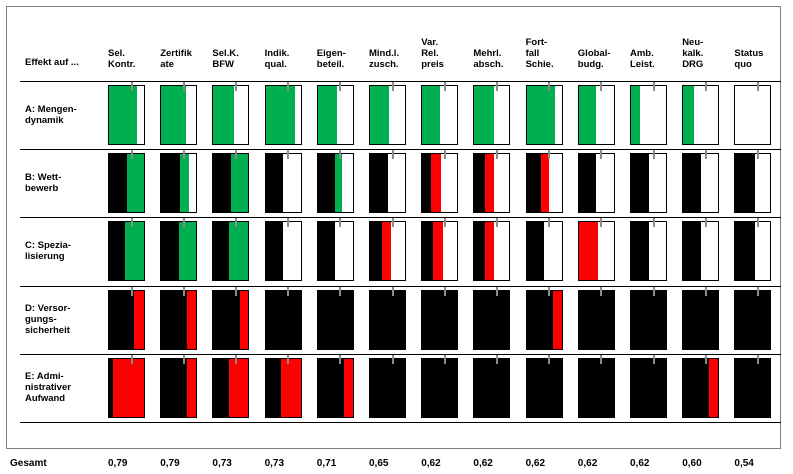 The width and height of the screenshot is (793, 474). I want to click on column-total: 0,65, so click(379, 463).